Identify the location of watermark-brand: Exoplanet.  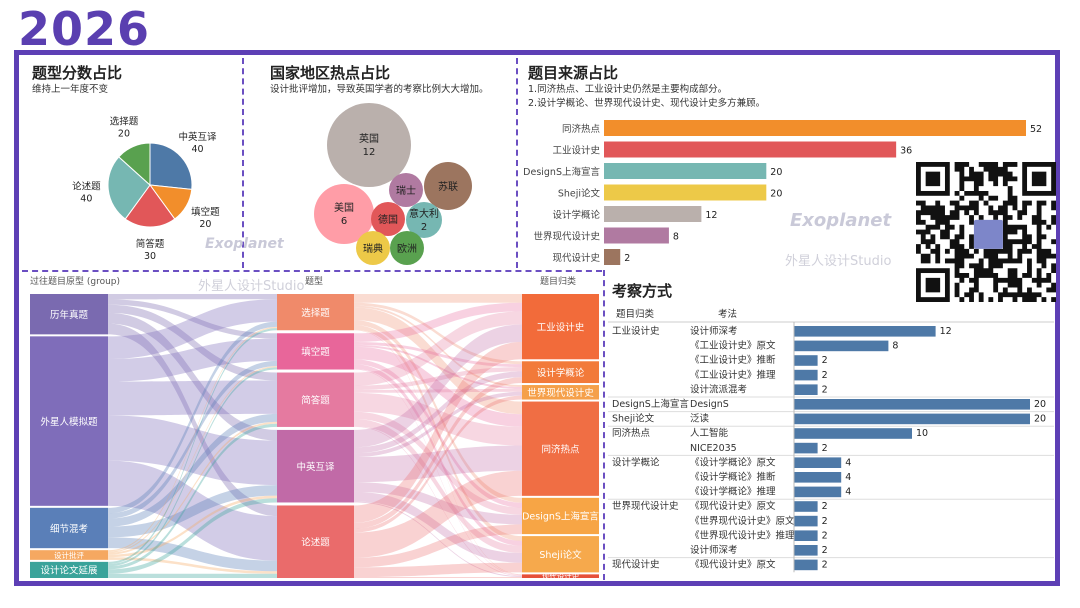
(244, 244).